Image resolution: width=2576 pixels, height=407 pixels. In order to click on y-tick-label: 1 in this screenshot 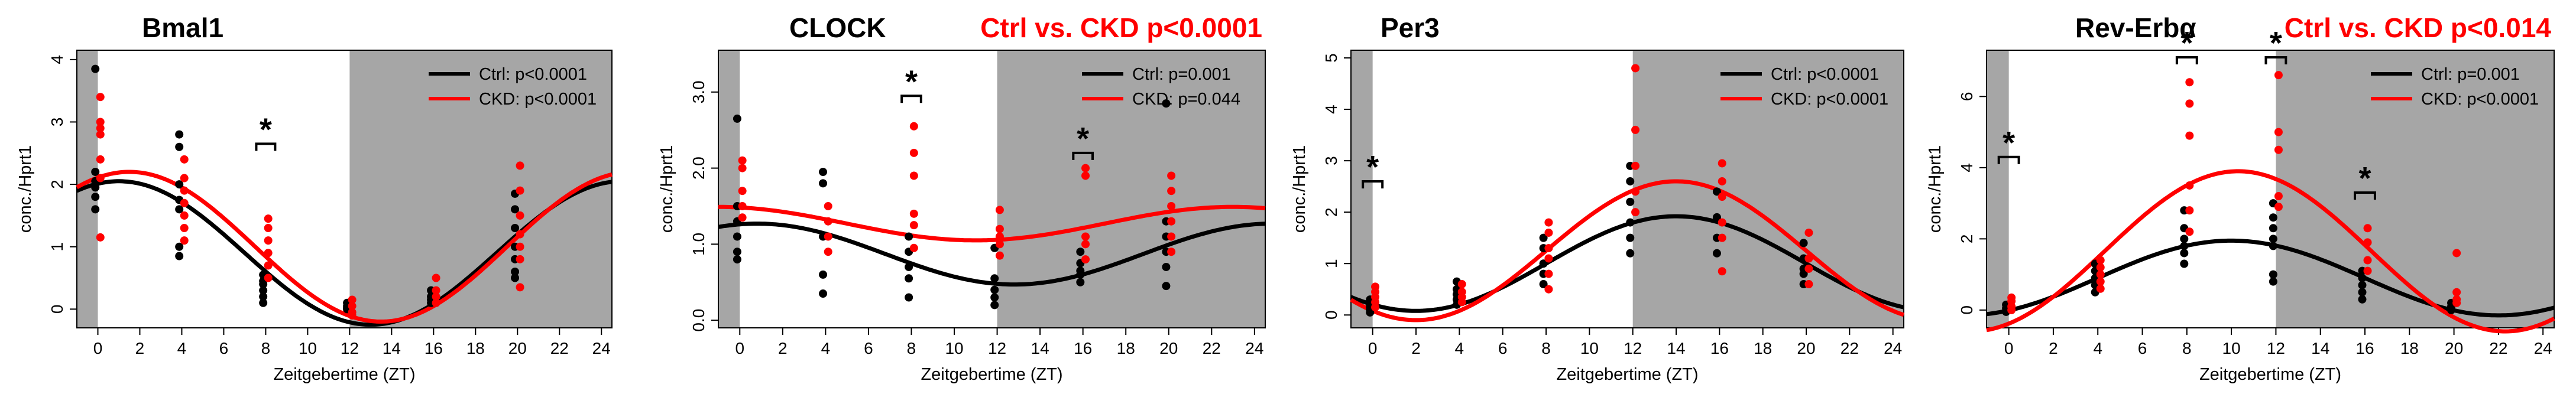, I will do `click(1331, 263)`.